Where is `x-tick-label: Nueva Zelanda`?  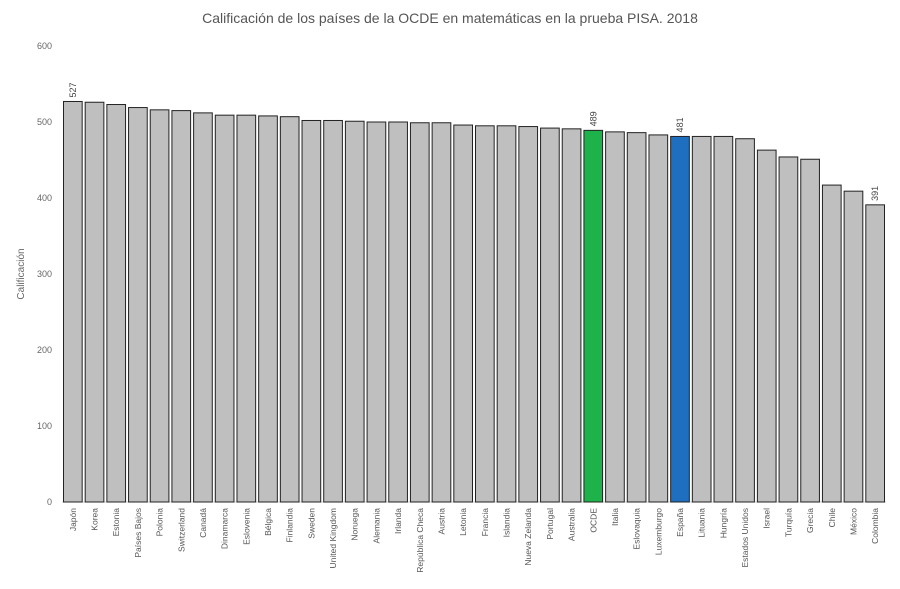 x-tick-label: Nueva Zelanda is located at coordinates (528, 537).